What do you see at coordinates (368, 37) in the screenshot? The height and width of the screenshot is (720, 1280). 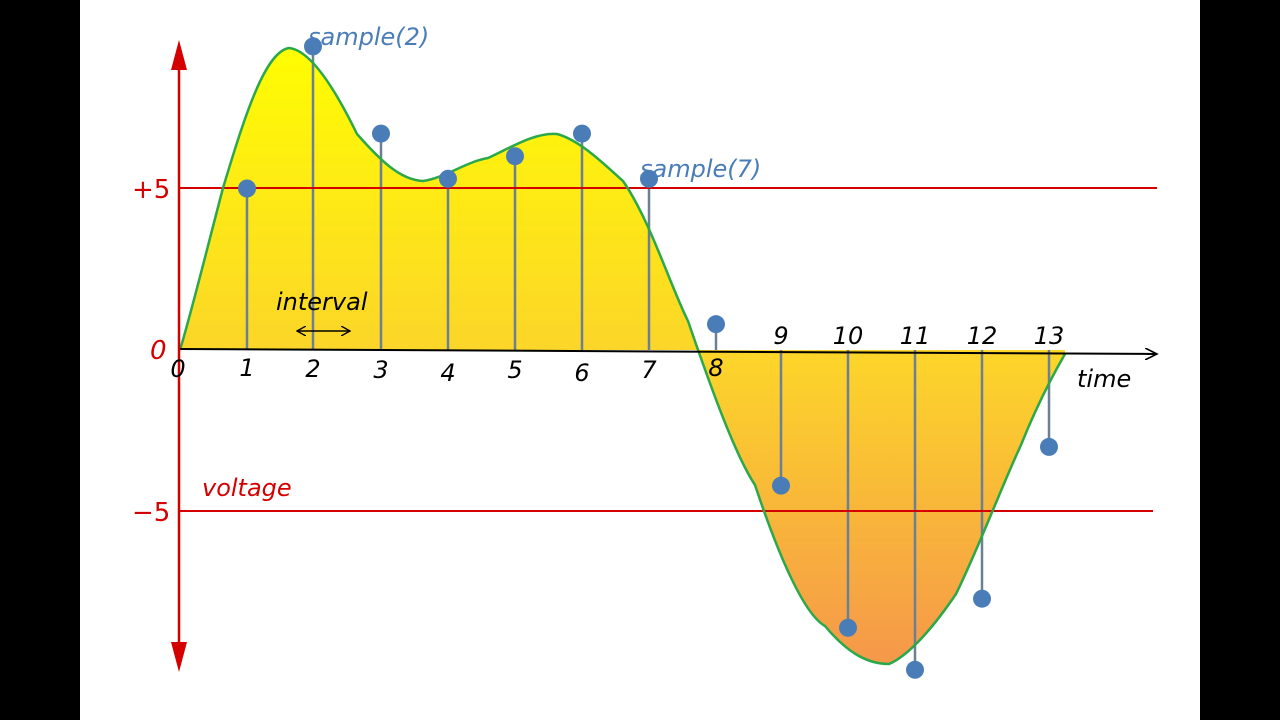 I see `sample2-annotation: sample(2)` at bounding box center [368, 37].